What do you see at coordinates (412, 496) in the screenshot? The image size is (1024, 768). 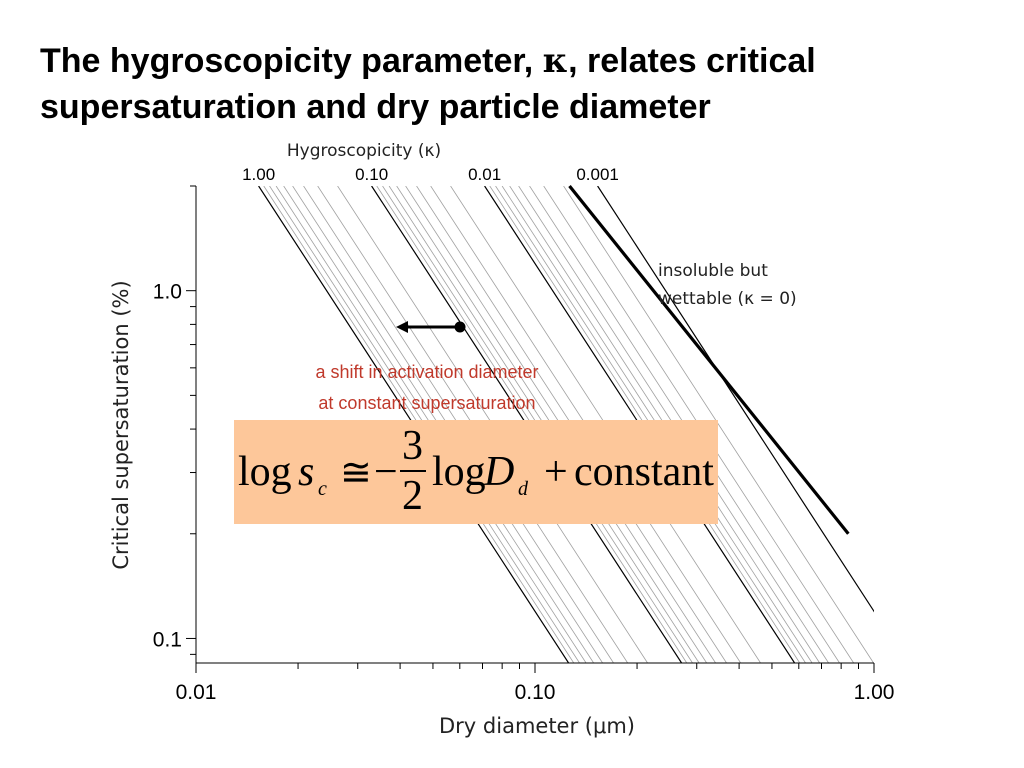 I see `eq-denominator: 2` at bounding box center [412, 496].